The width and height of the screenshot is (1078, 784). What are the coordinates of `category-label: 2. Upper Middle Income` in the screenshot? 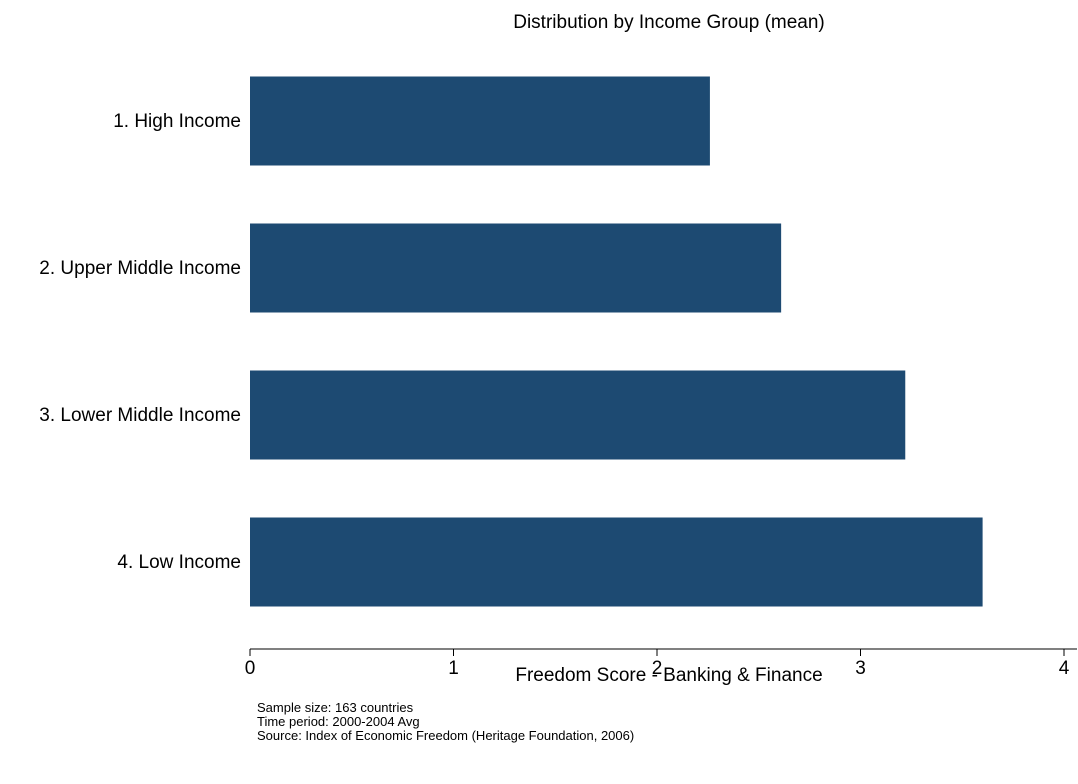 It's located at (140, 268).